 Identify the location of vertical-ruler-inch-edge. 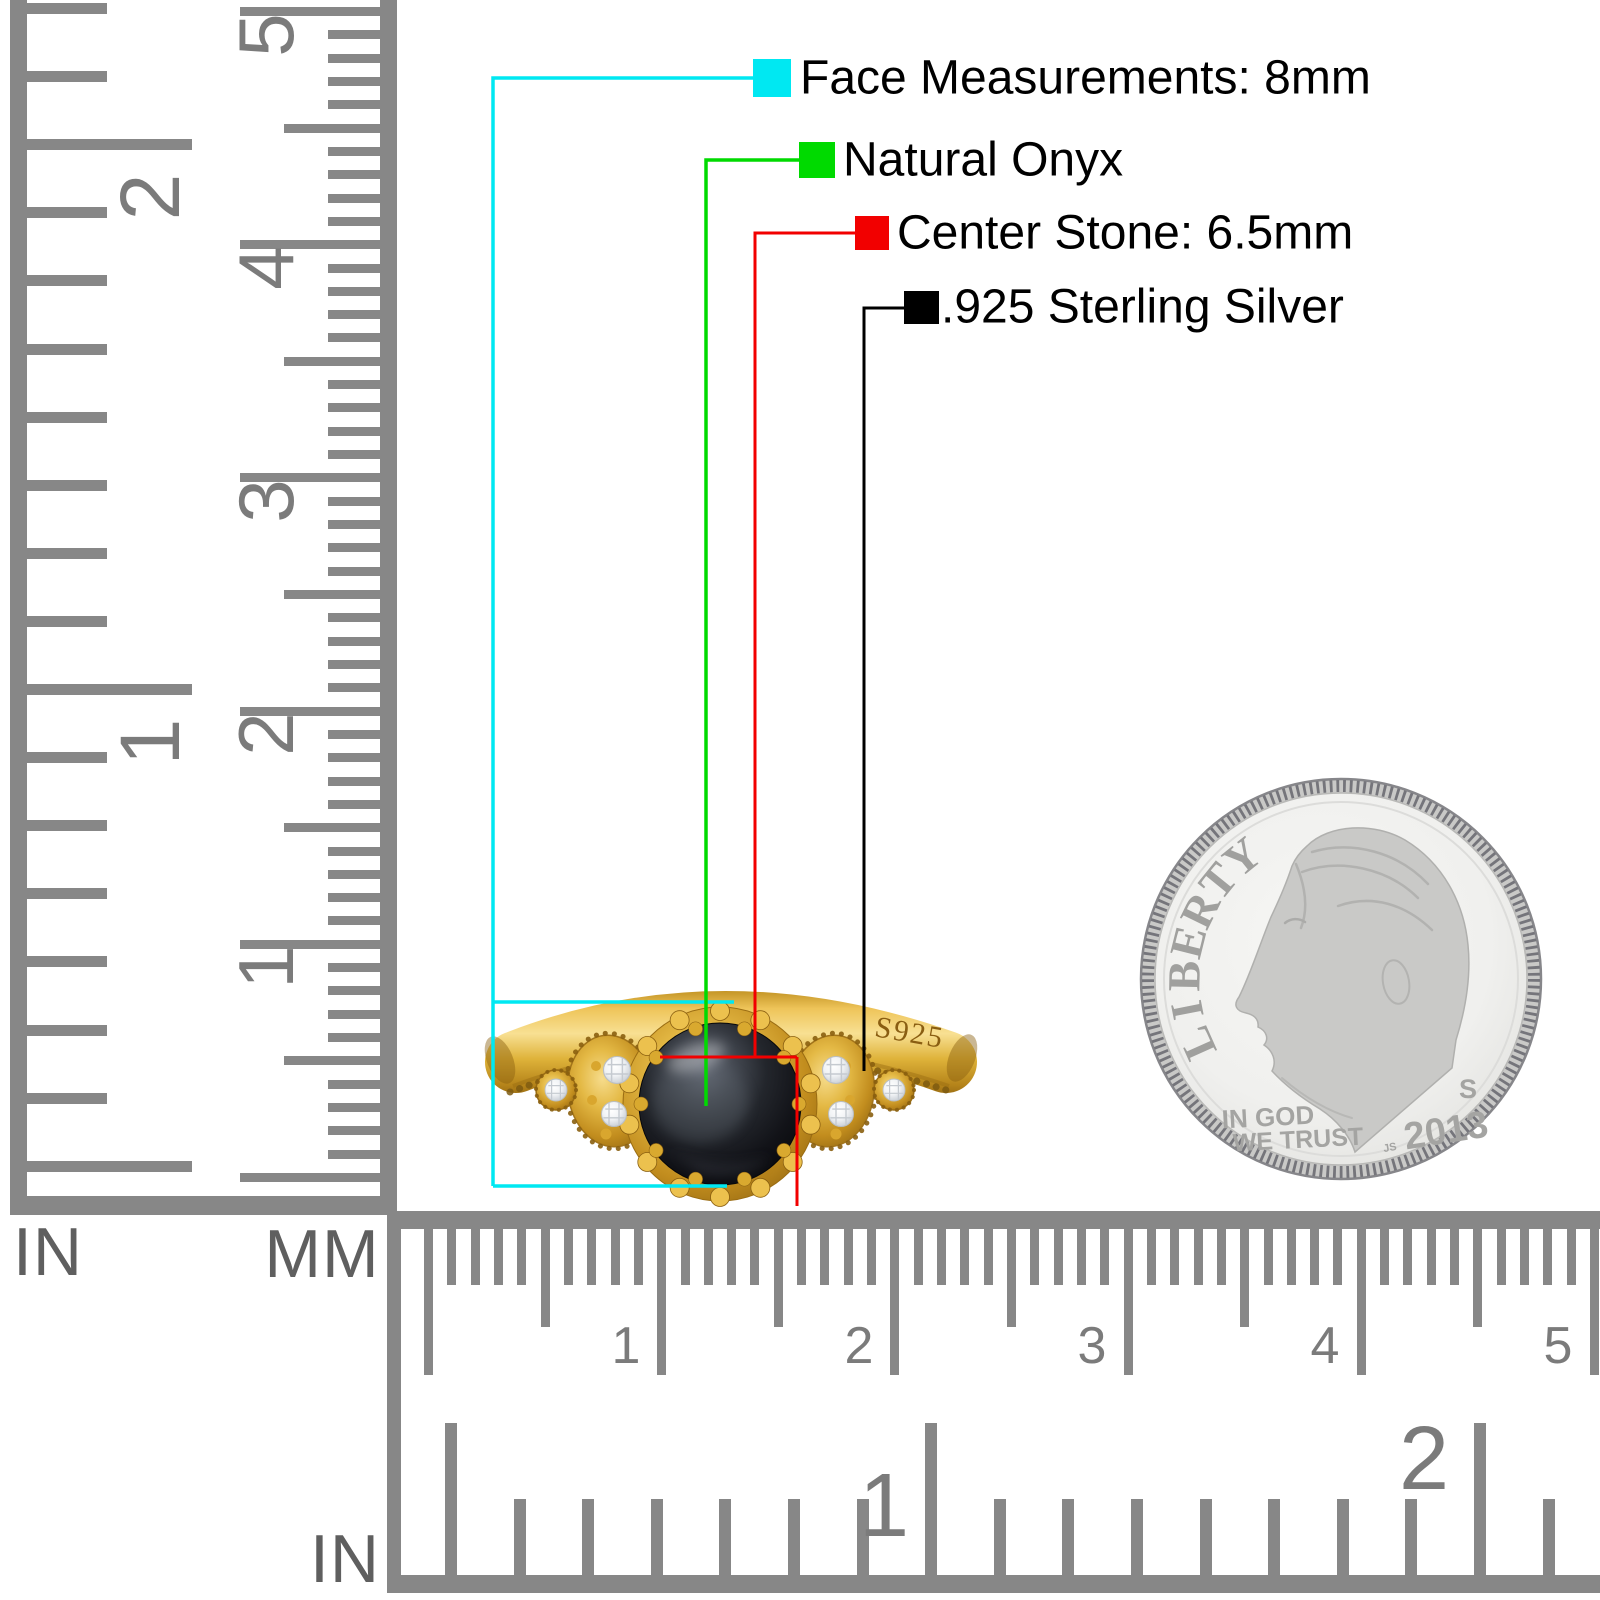
(18, 607).